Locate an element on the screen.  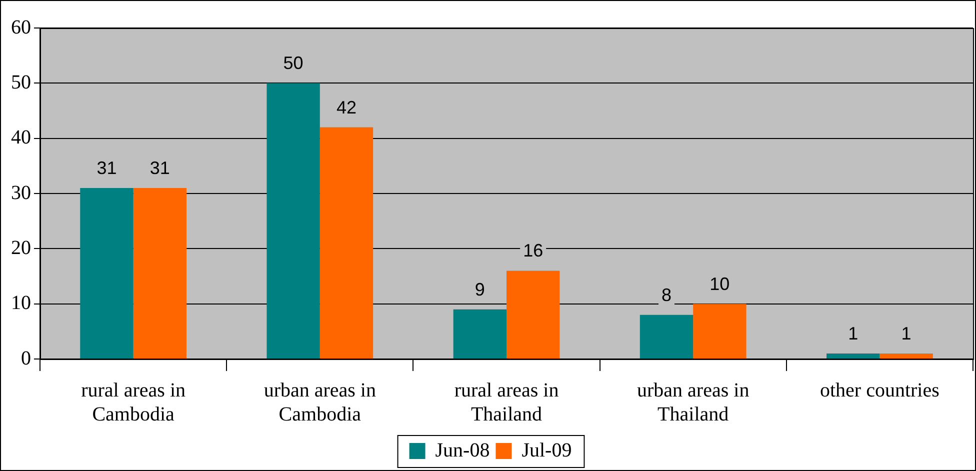
data-label: 16 is located at coordinates (533, 250).